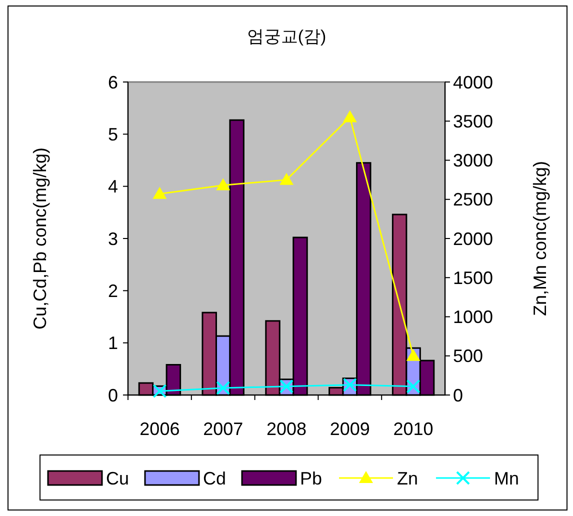 The width and height of the screenshot is (573, 516). I want to click on y-tick-label: 1, so click(113, 343).